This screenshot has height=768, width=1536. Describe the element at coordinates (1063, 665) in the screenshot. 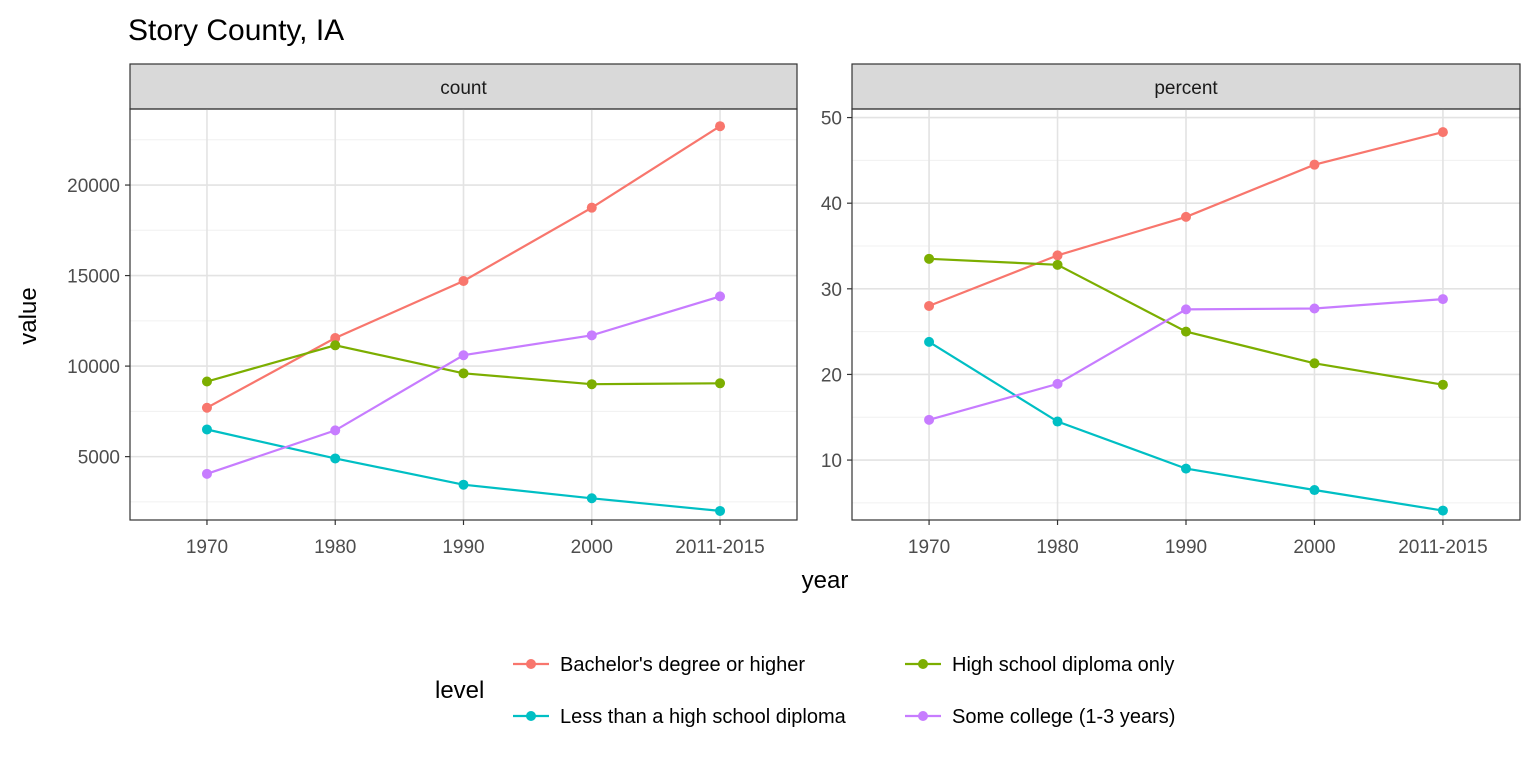

I see `legend-item-label: High school diploma only` at that location.